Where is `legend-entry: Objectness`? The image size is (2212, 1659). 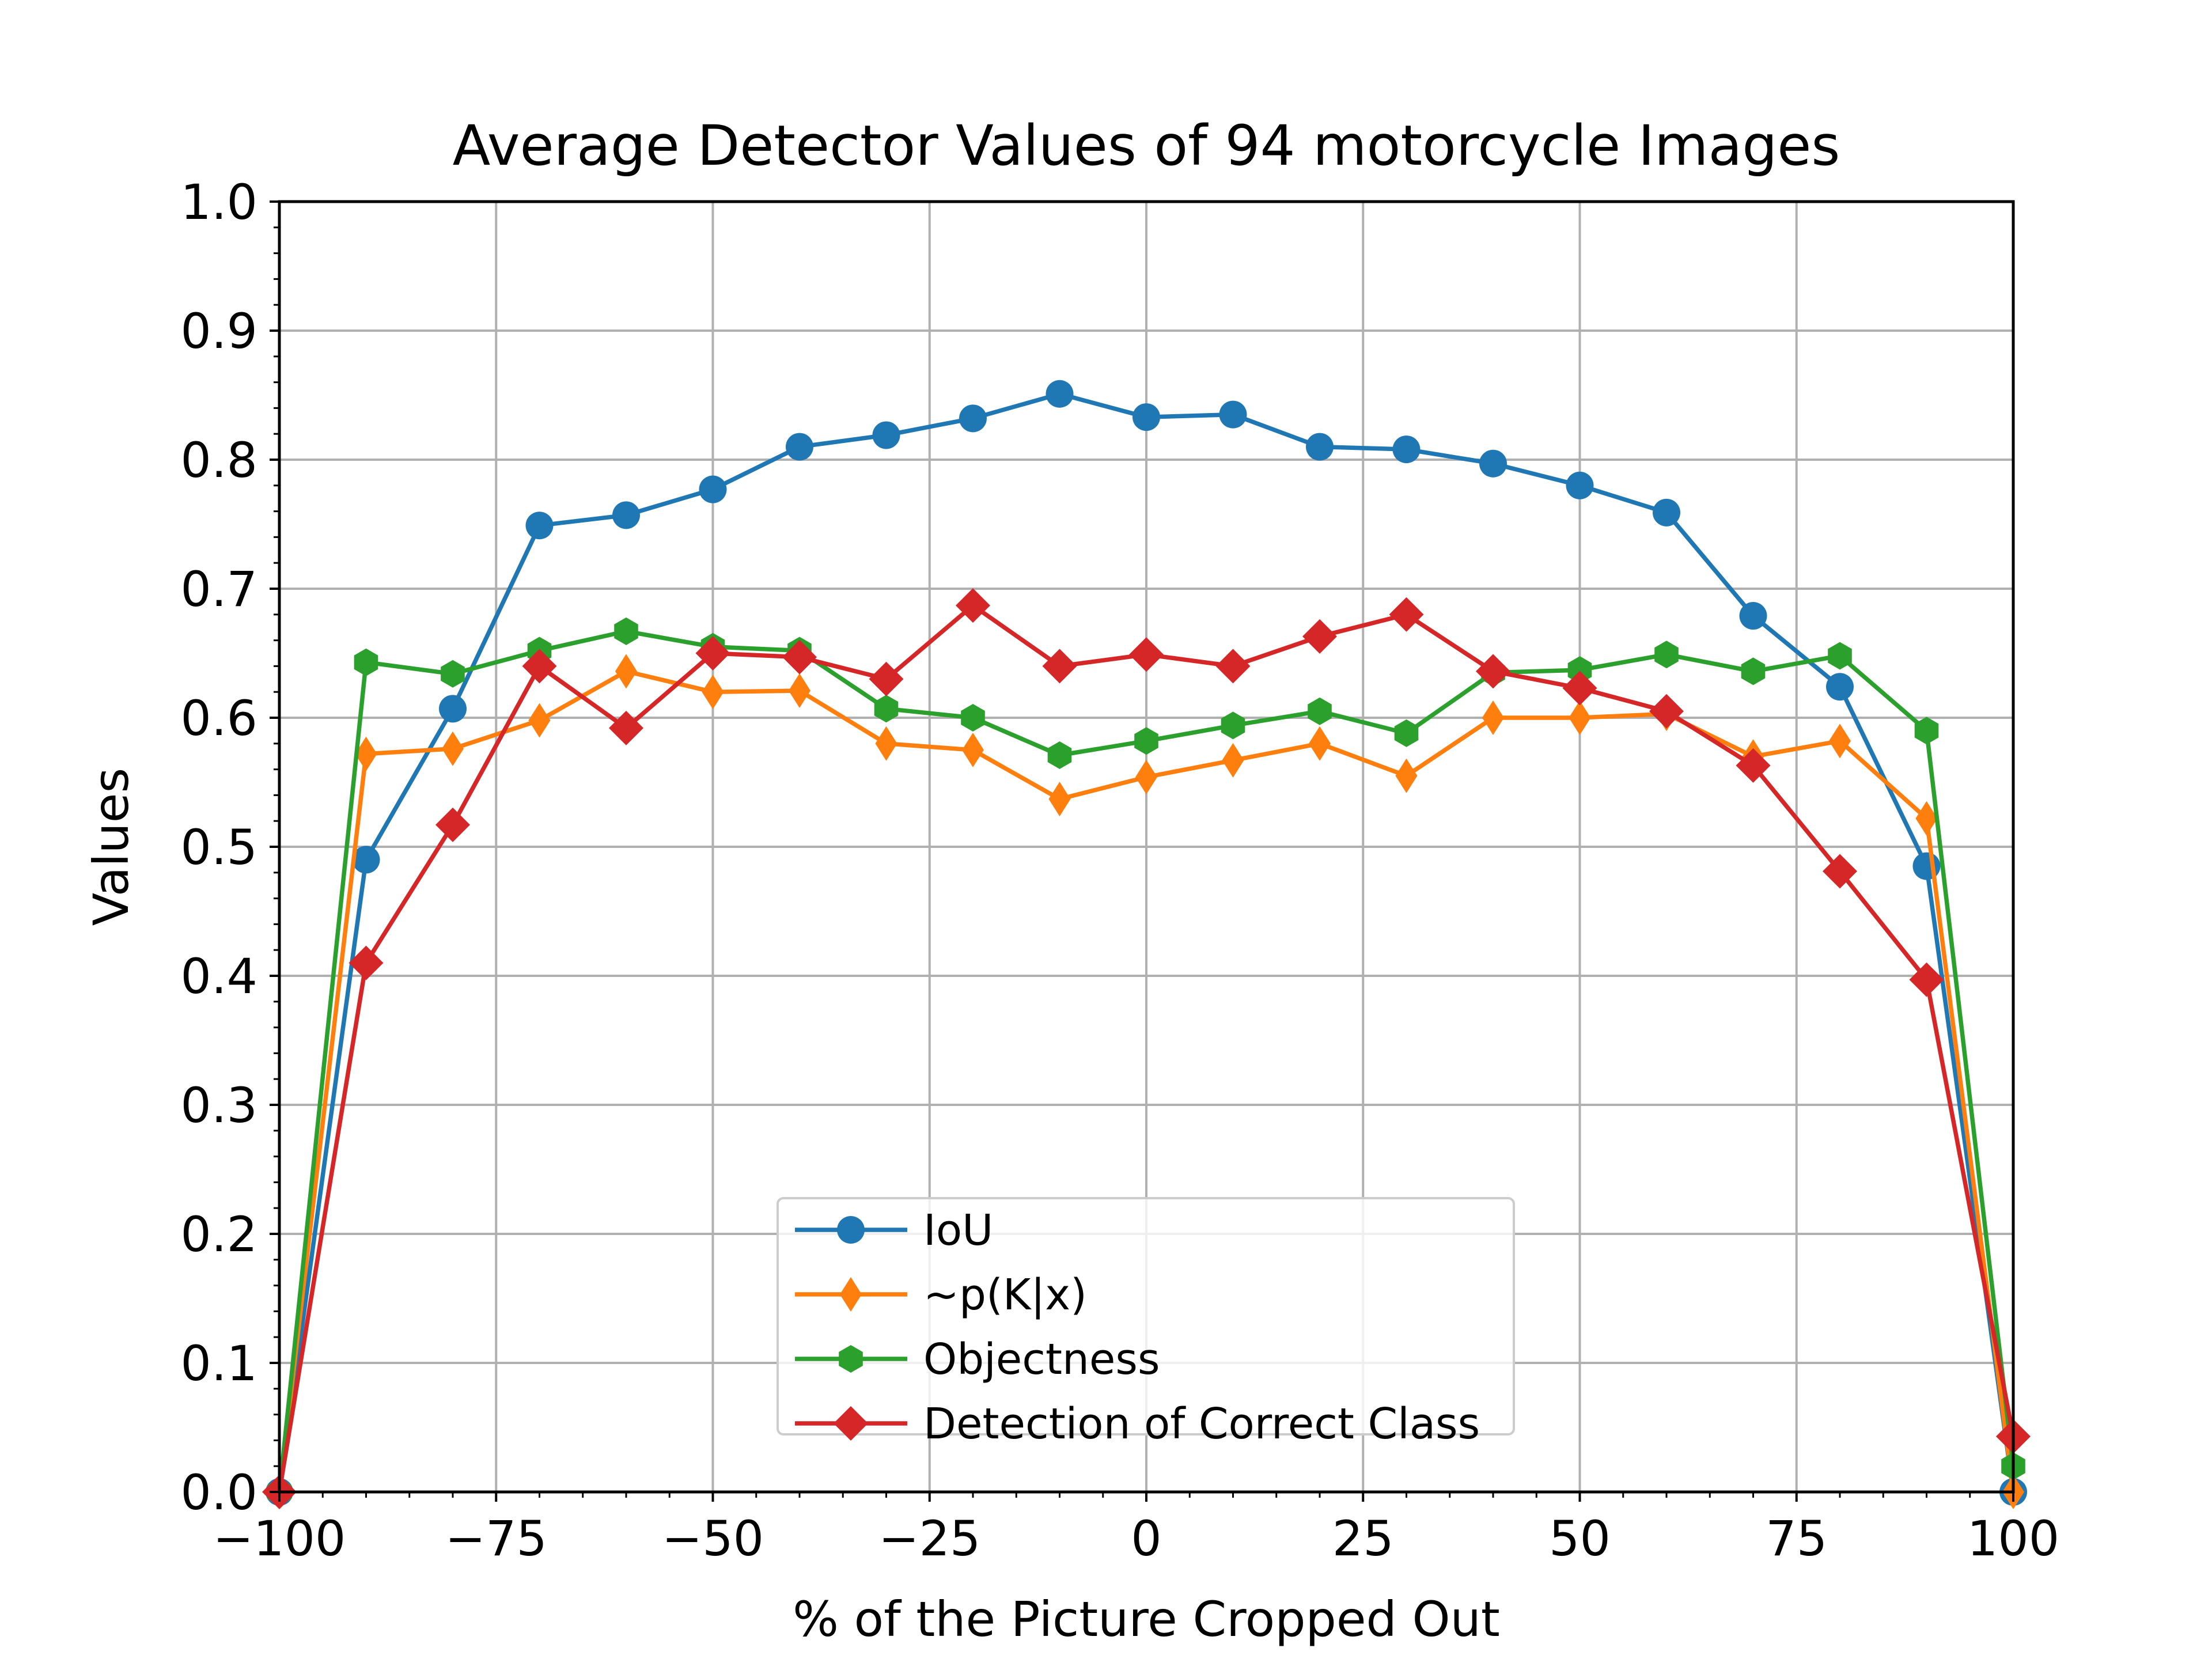
legend-entry: Objectness is located at coordinates (977, 1359).